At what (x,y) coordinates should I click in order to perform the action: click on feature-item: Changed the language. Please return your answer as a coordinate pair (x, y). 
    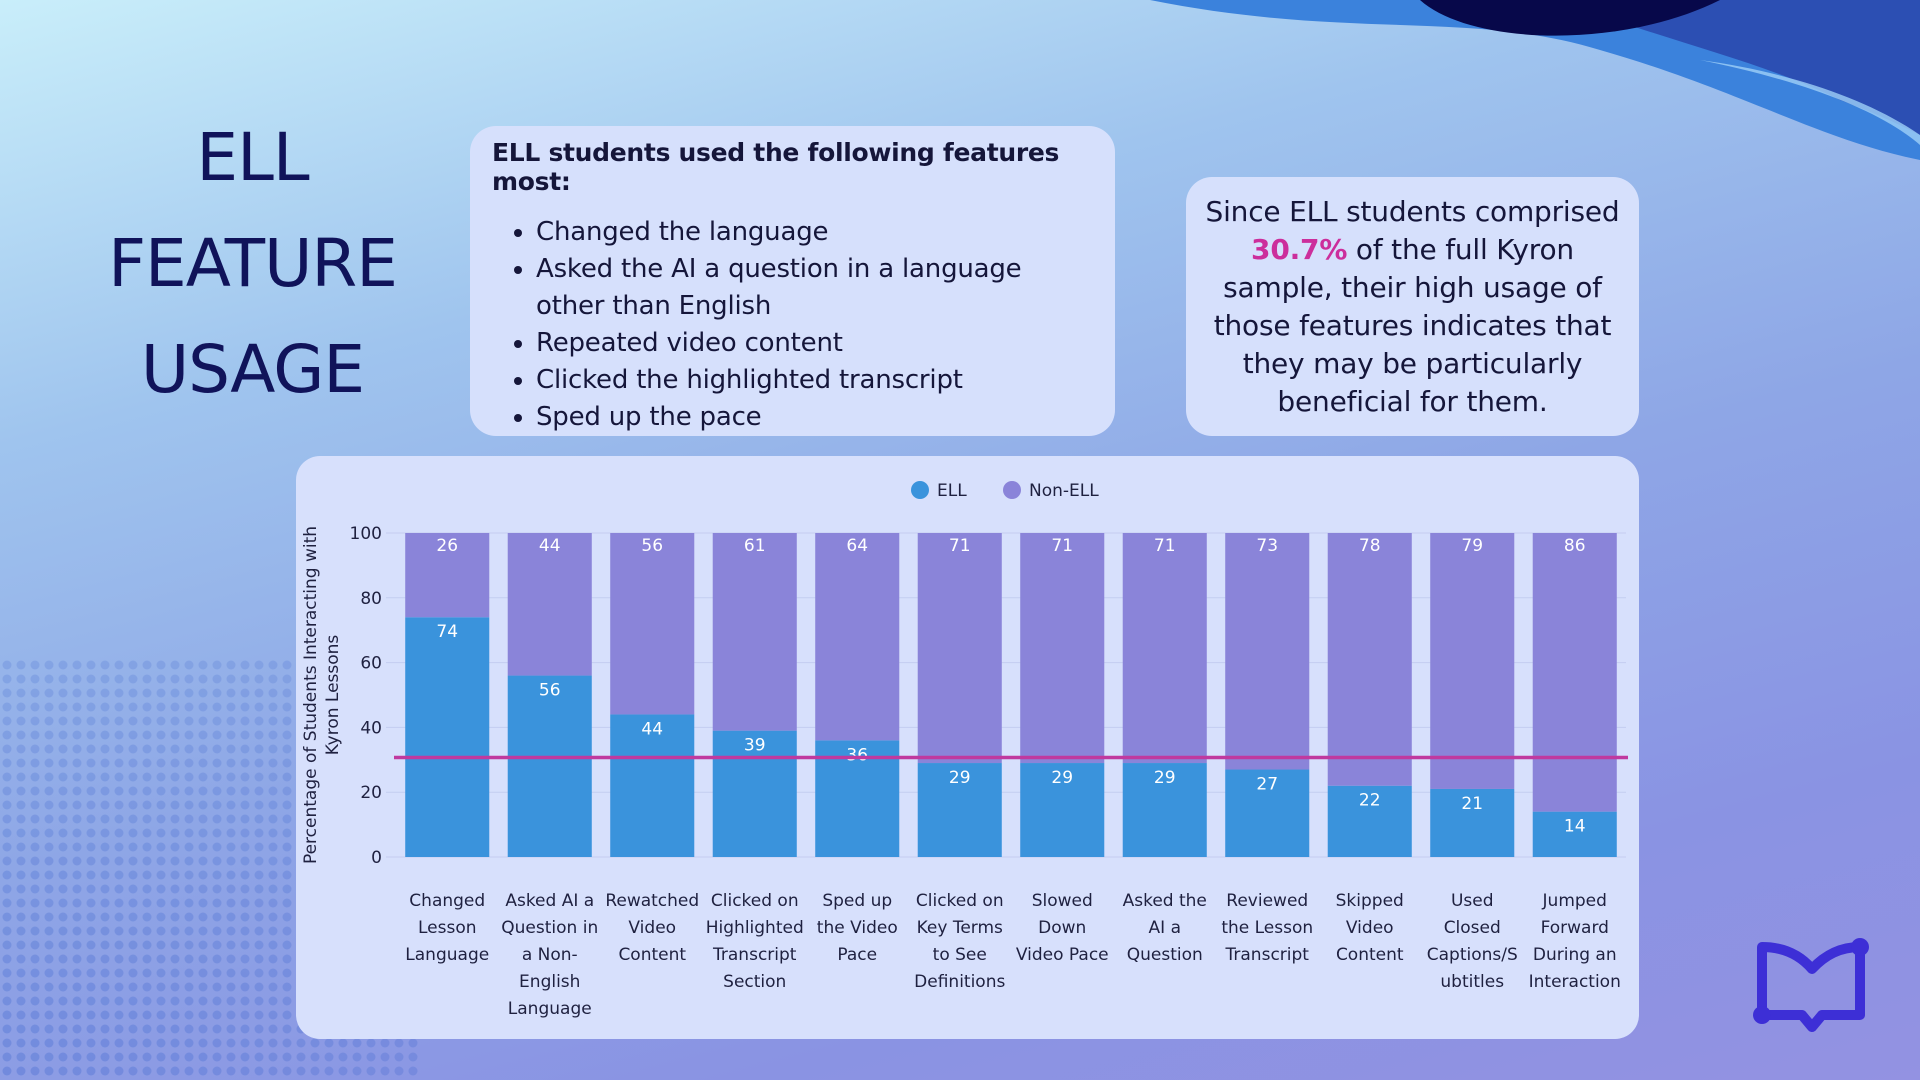
    Looking at the image, I should click on (815, 232).